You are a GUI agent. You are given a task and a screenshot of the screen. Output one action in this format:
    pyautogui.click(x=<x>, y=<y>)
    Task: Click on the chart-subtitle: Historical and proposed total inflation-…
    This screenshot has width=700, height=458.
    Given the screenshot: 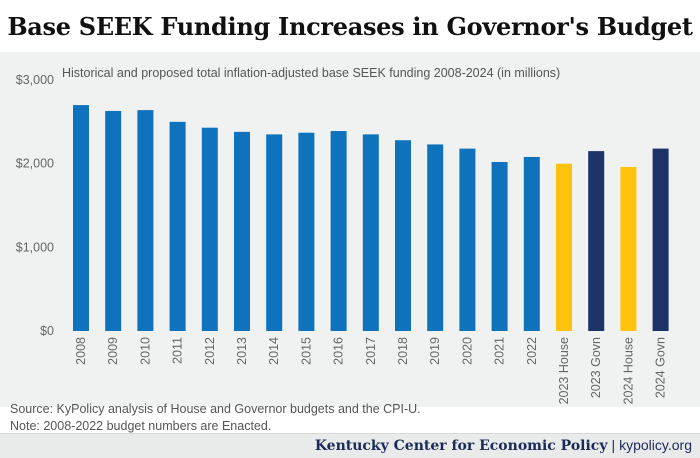 What is the action you would take?
    pyautogui.click(x=311, y=73)
    